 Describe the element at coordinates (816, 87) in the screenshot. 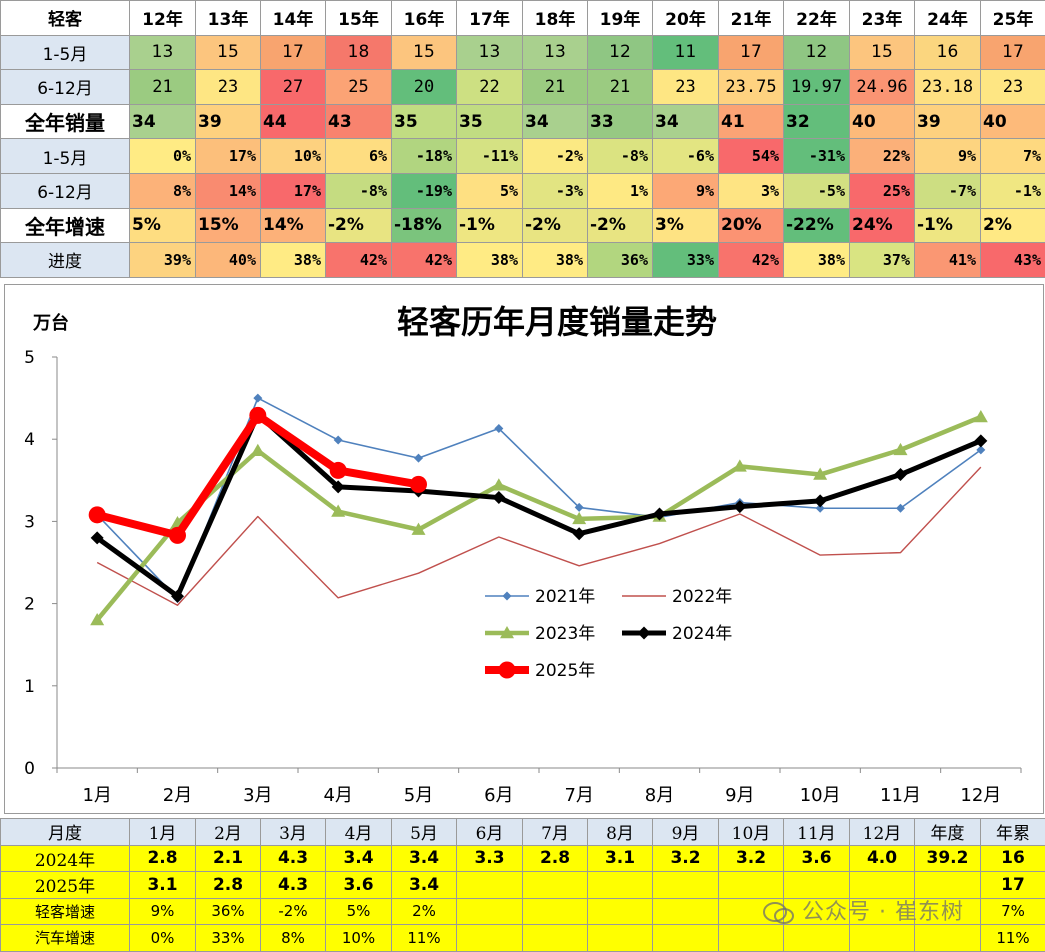

I see `heat-cell: 19.97` at that location.